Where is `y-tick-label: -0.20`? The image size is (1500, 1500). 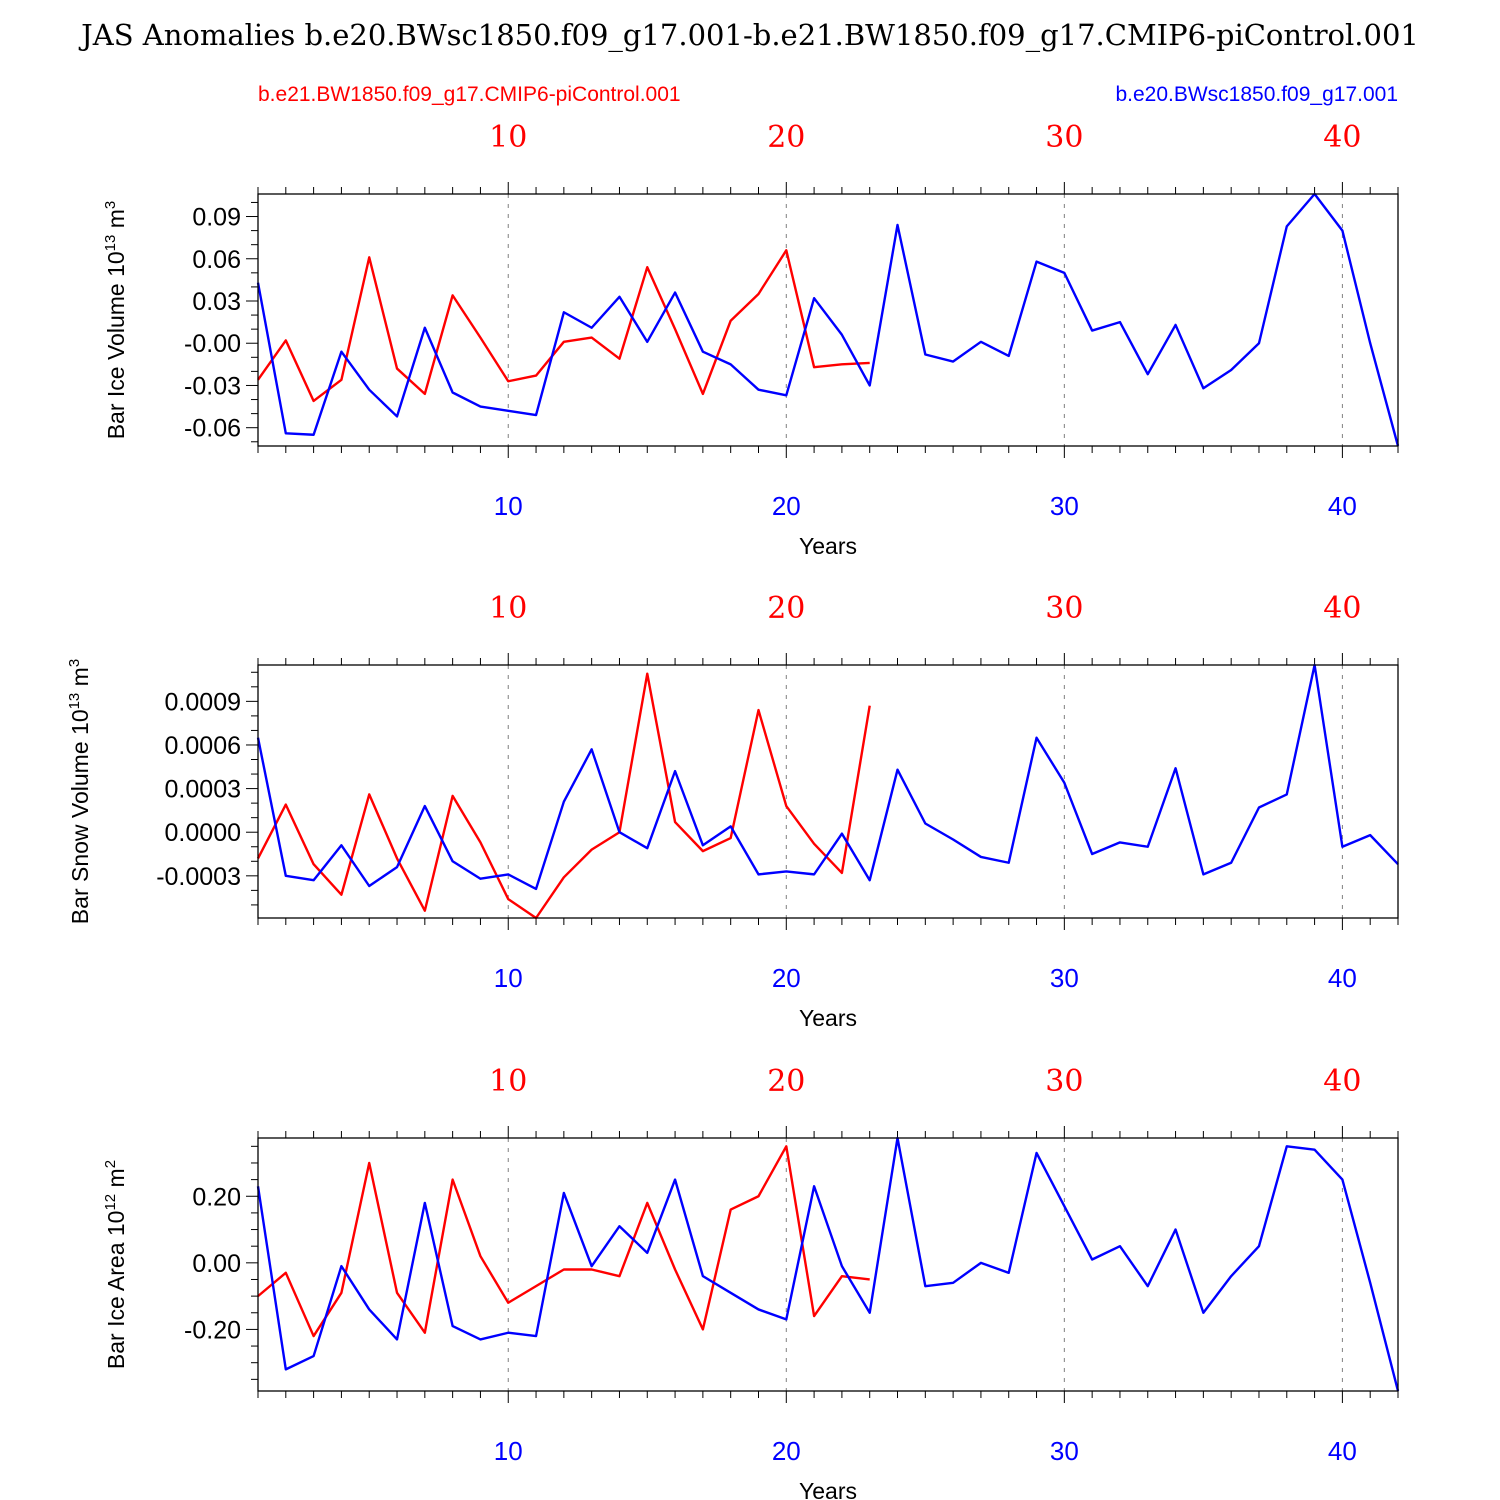
y-tick-label: -0.20 is located at coordinates (212, 1330).